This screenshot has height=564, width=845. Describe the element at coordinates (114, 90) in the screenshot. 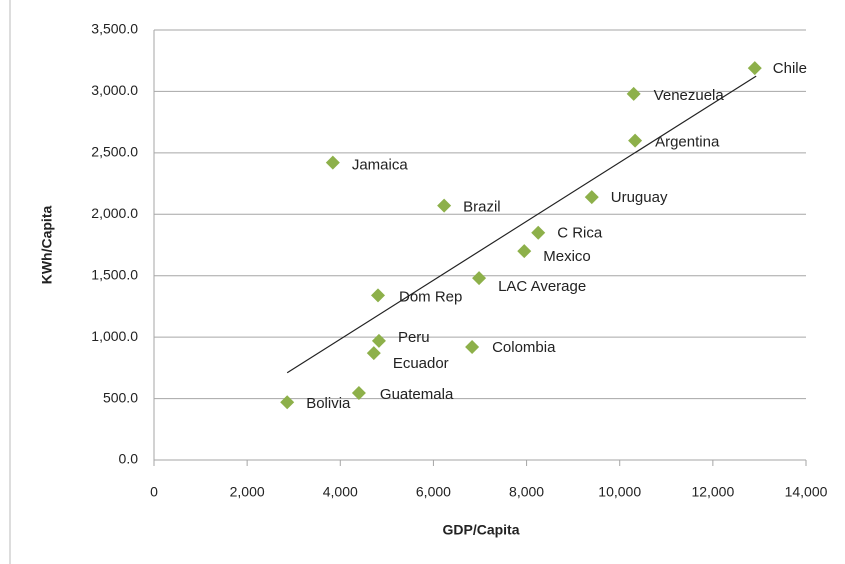

I see `y-tick-label: 3,000.0` at that location.